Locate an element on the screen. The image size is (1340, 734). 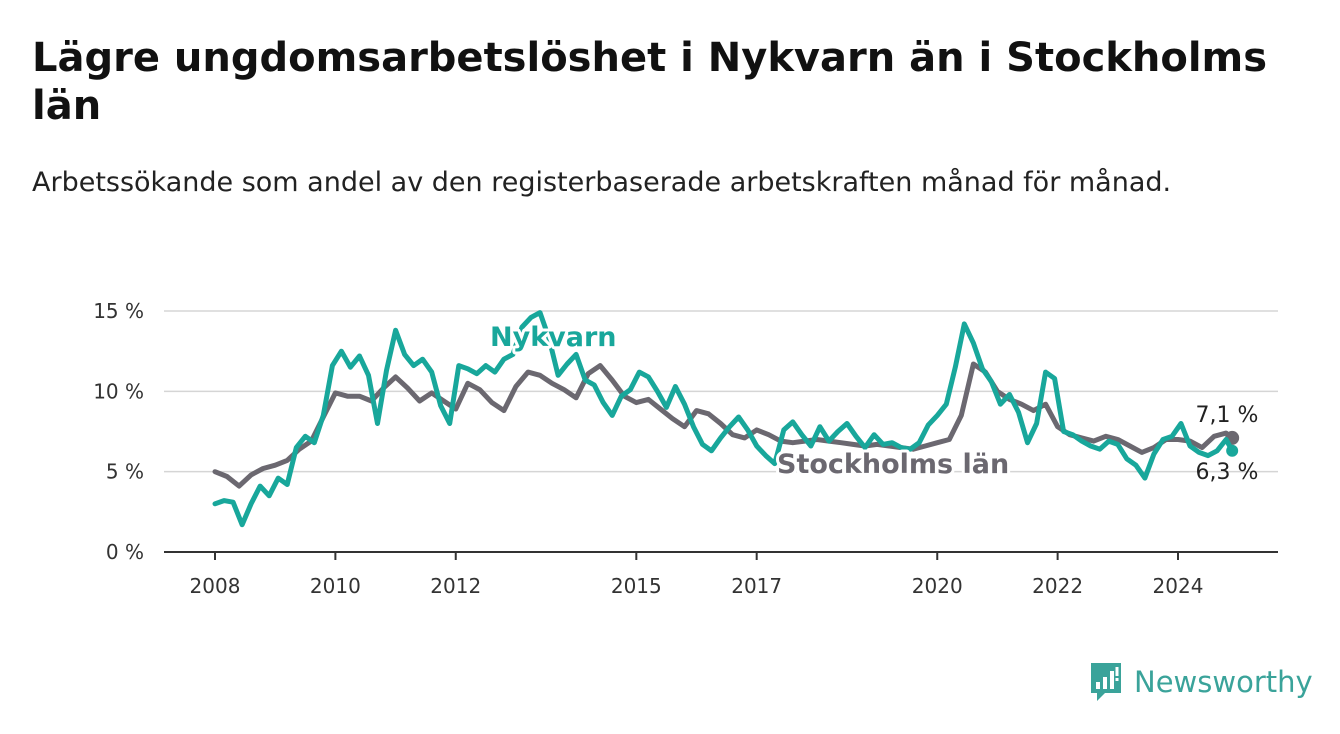
x-tick-label: 2020 is located at coordinates (937, 586).